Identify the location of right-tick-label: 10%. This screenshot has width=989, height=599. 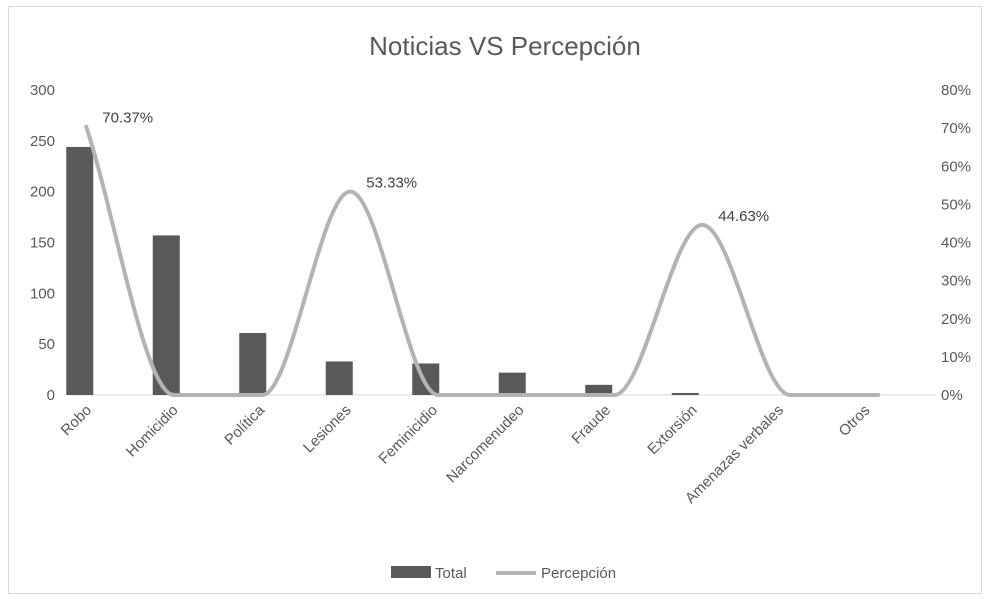
(956, 357).